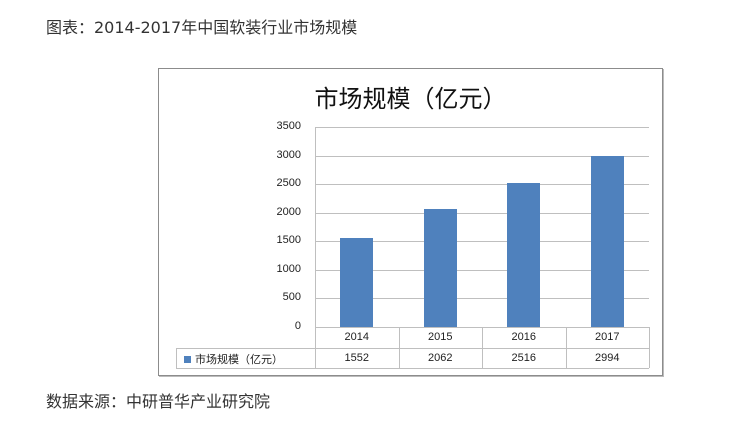 The height and width of the screenshot is (427, 735). I want to click on y-tick-label: 2500, so click(288, 183).